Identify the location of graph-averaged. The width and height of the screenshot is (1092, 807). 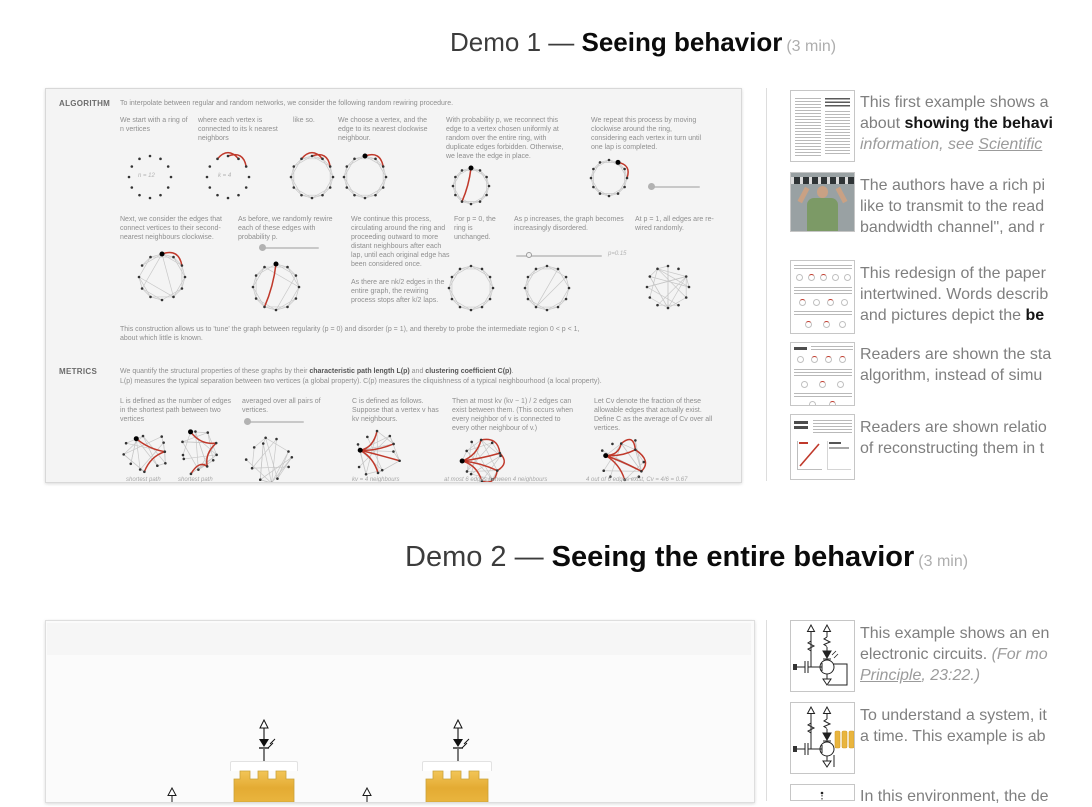
(269, 459).